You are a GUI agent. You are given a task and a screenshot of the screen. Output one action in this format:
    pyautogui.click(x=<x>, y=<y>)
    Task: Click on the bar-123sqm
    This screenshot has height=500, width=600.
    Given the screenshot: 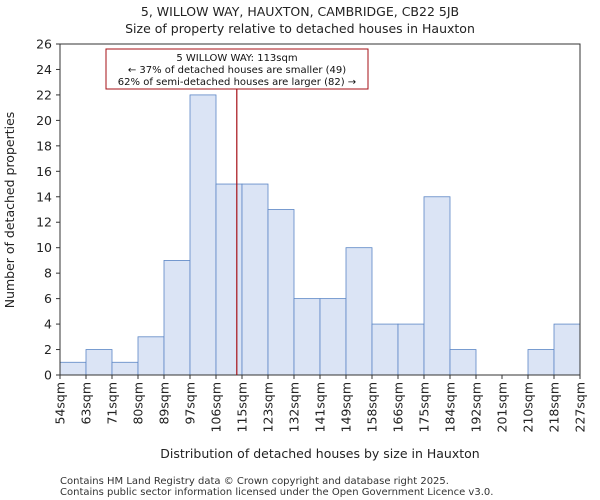 What is the action you would take?
    pyautogui.click(x=281, y=292)
    